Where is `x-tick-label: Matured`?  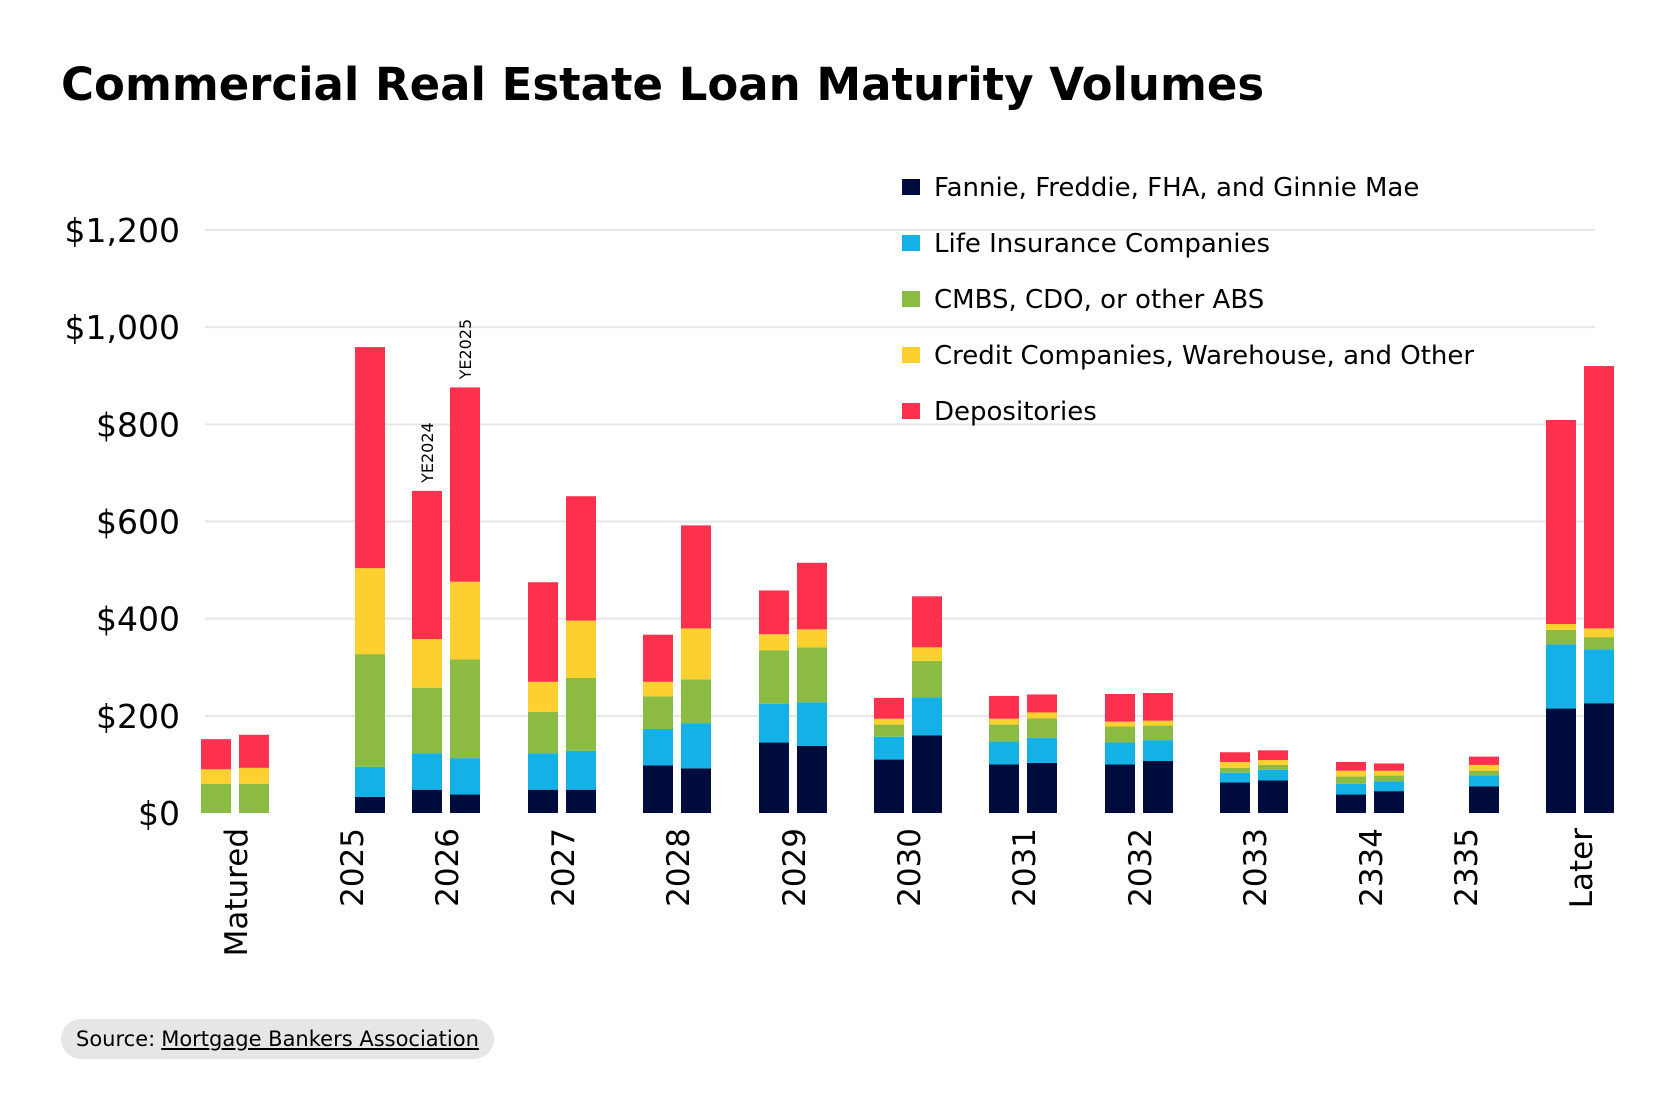 x-tick-label: Matured is located at coordinates (237, 892).